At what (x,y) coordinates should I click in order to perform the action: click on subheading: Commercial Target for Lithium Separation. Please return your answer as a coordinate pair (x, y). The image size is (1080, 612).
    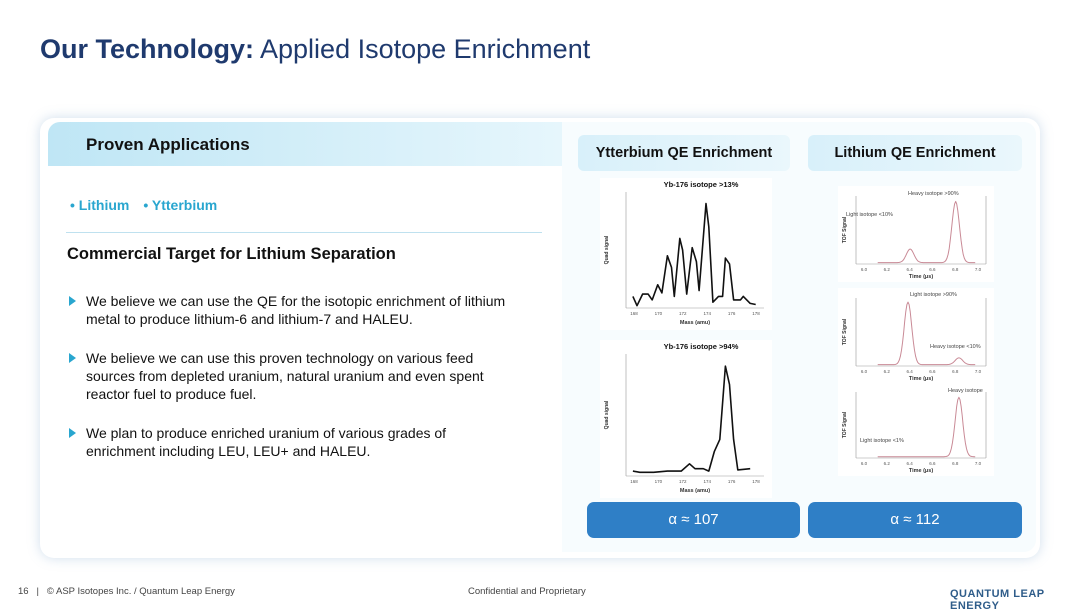
    Looking at the image, I should click on (231, 254).